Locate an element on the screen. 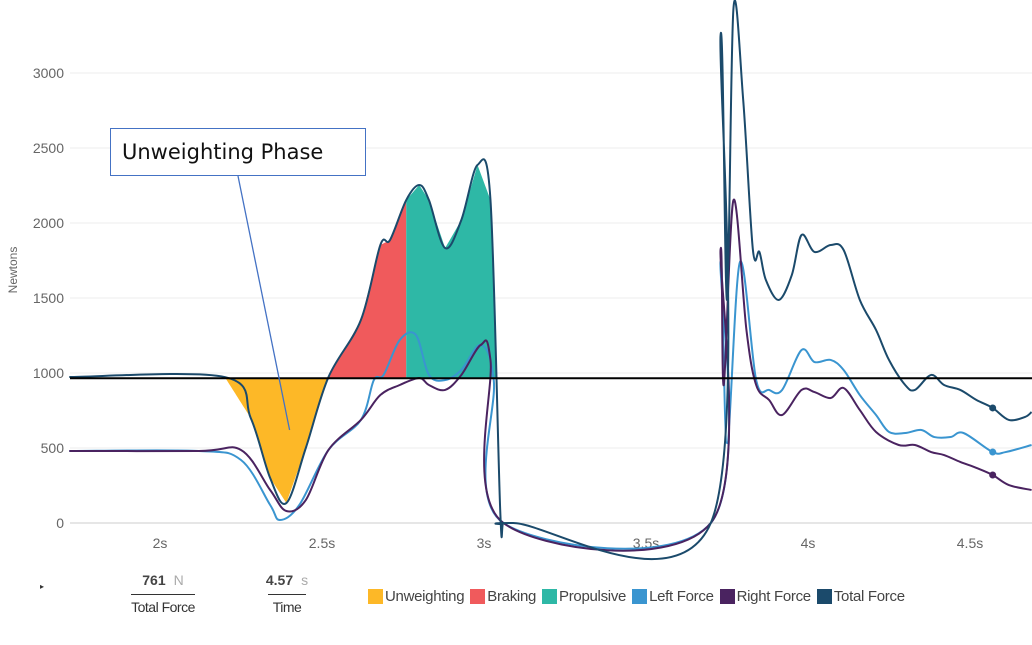  y-tick-label: 3000 is located at coordinates (48, 73).